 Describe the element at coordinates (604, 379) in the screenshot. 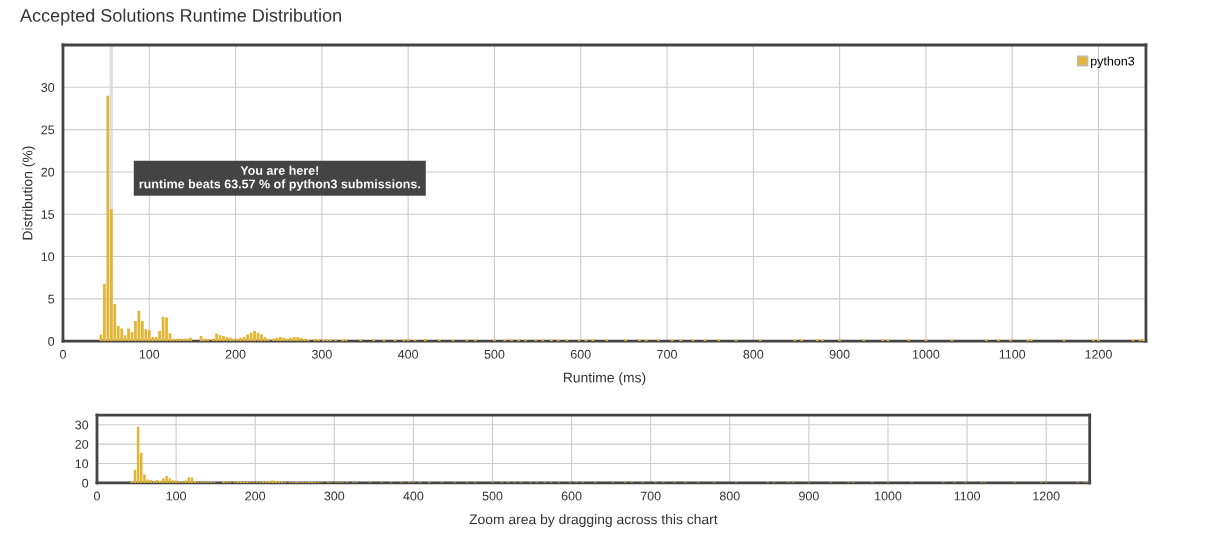

I see `x-axis-title: Runtime (ms)` at that location.